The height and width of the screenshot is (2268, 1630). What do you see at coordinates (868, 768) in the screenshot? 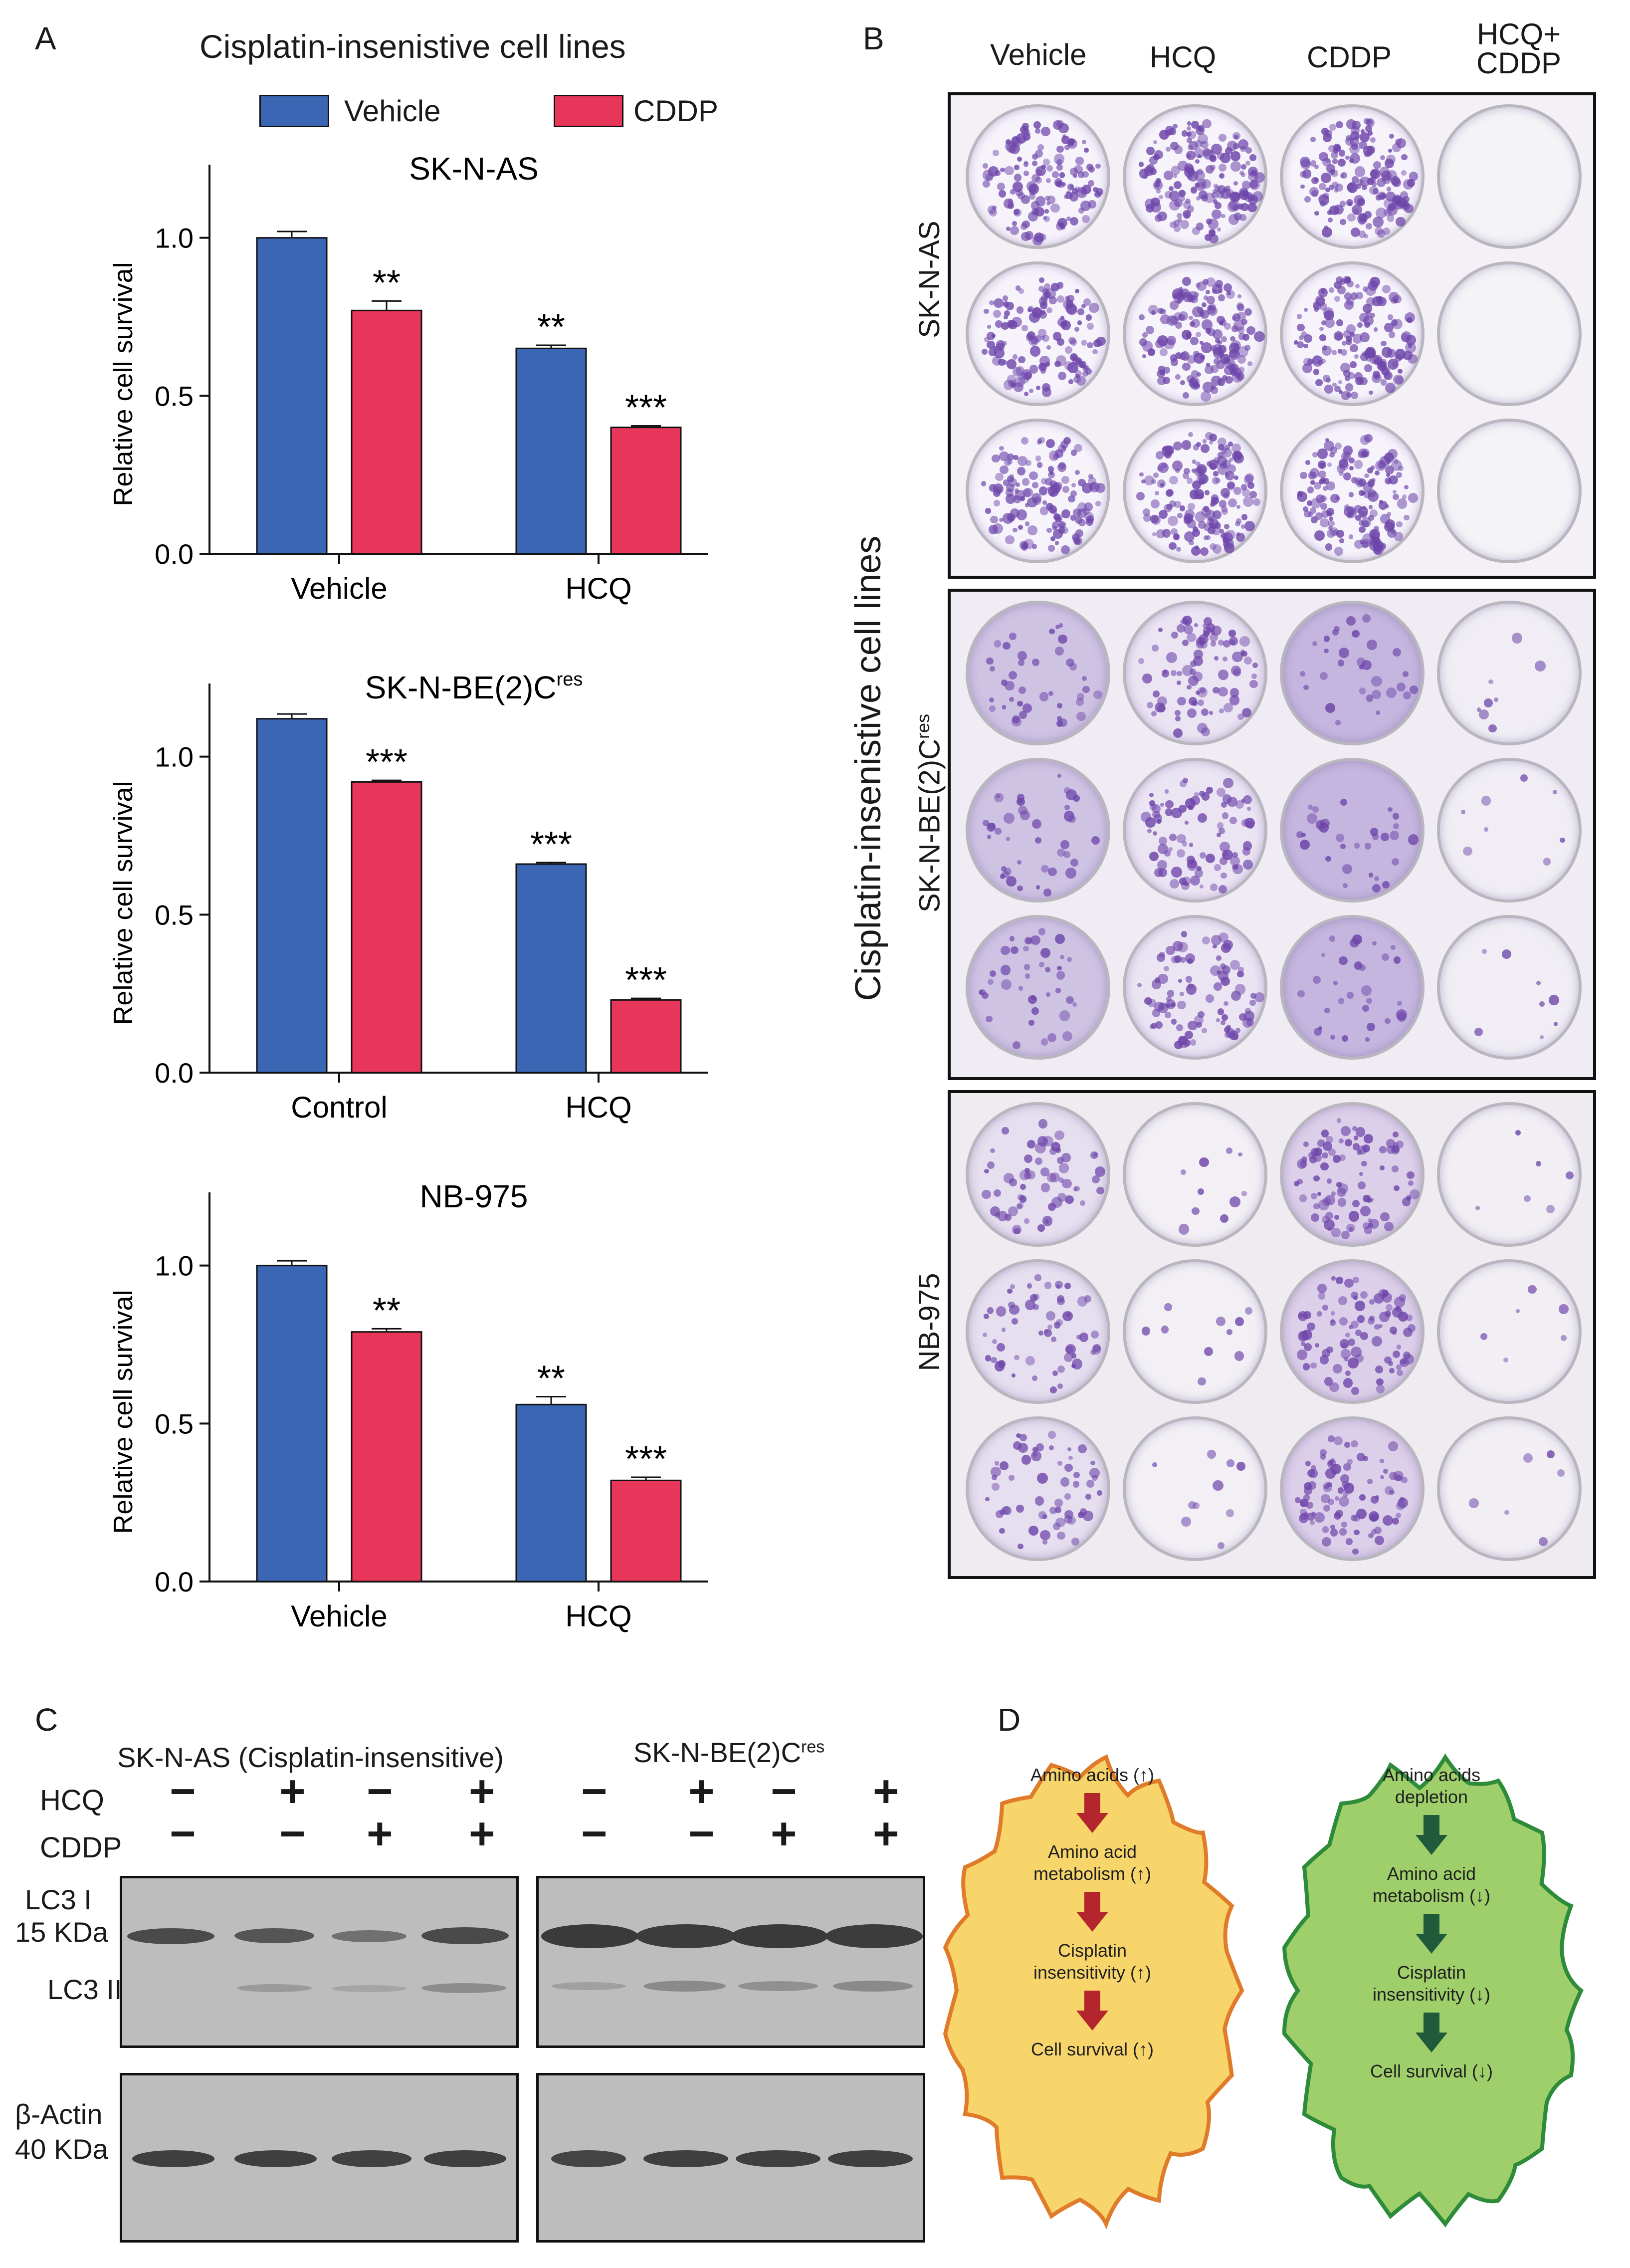
I see `panel-b-side-label: Cisplatin-insenistive cell lines` at bounding box center [868, 768].